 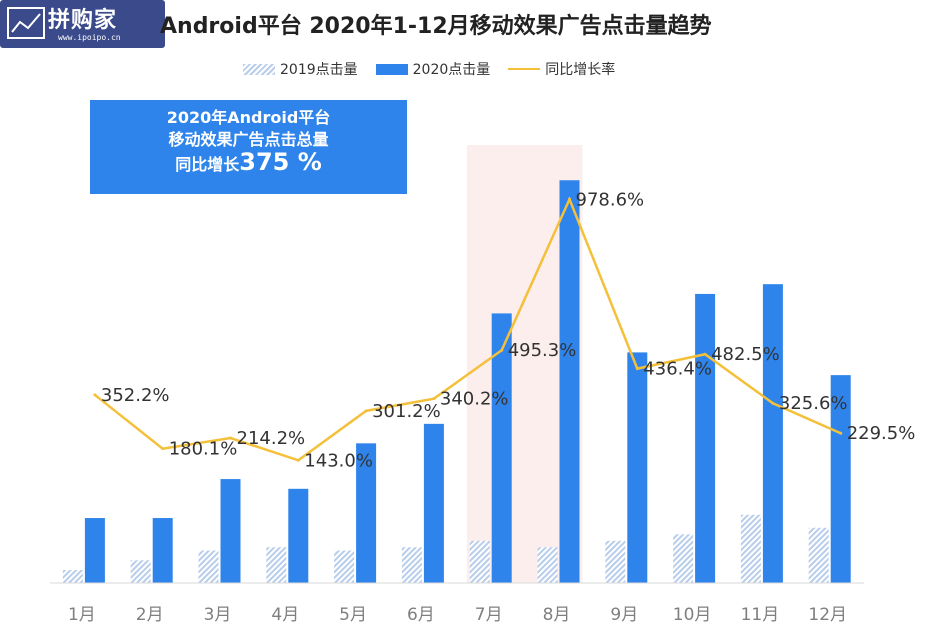 What do you see at coordinates (248, 139) in the screenshot?
I see `callout-line2: 移动效果广告点击总量` at bounding box center [248, 139].